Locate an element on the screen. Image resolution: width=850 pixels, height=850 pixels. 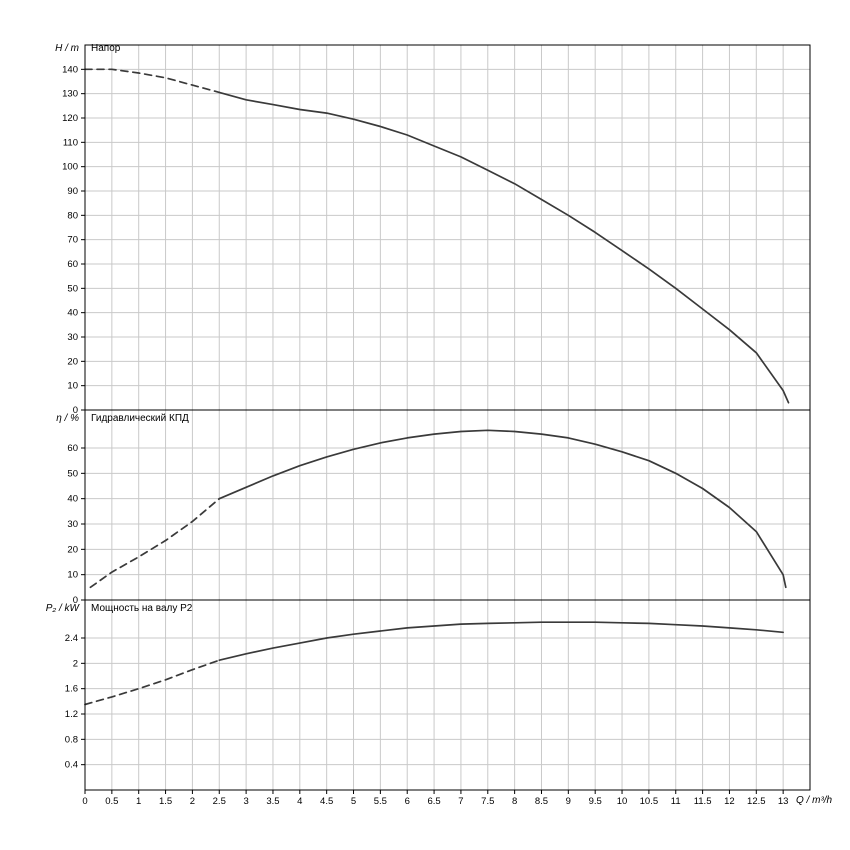
x-tick-label: 11.5 is located at coordinates (703, 801).